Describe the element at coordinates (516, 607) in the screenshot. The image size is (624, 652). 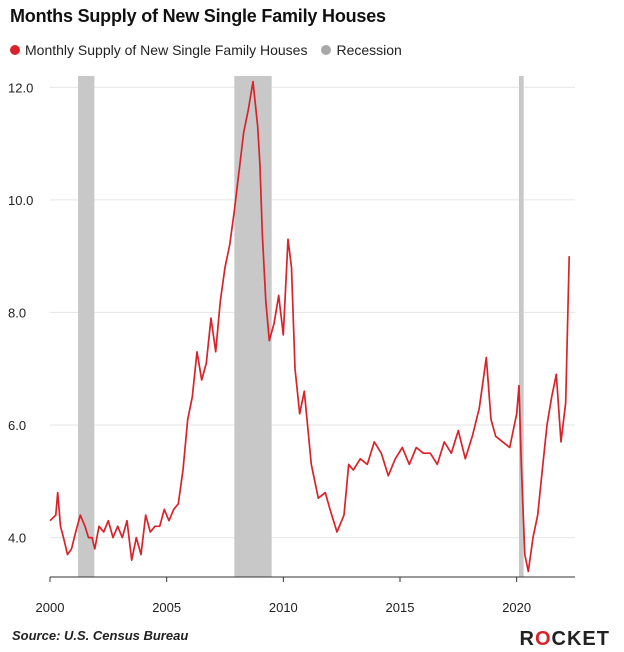
I see `x-tick-label: 2020` at that location.